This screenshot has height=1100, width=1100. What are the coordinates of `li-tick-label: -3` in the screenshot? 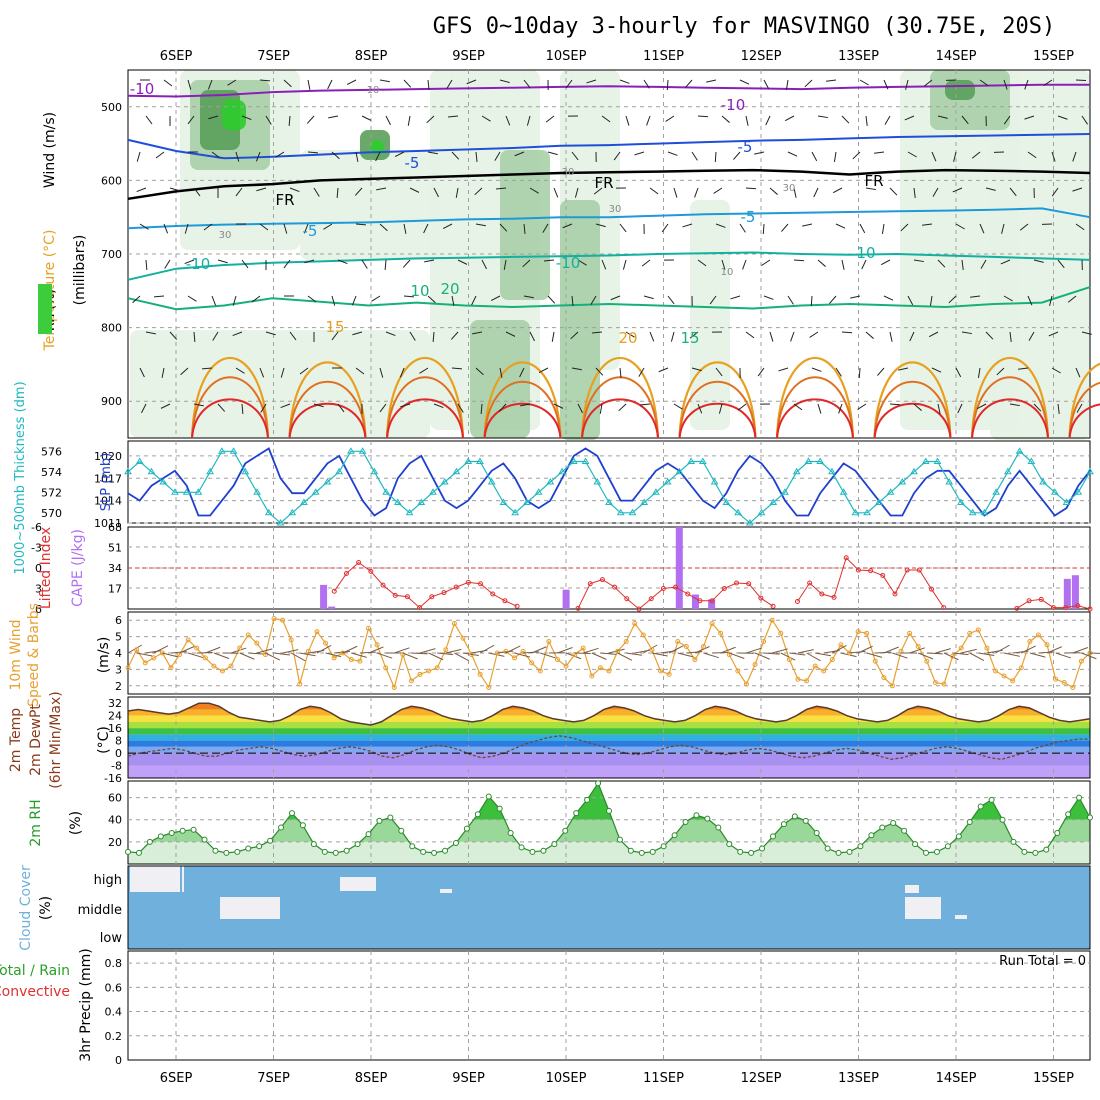 It's located at (36, 548).